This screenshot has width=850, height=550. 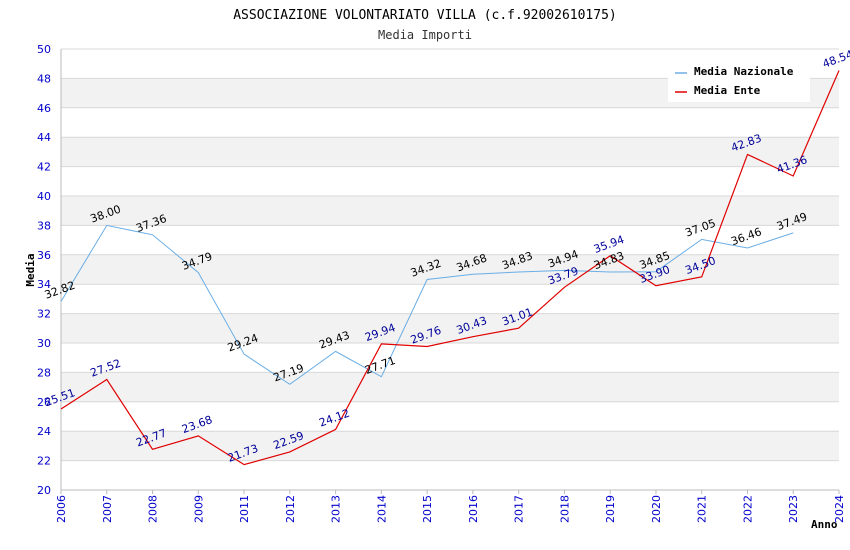 I want to click on y-axis-title: Media, so click(x=30, y=269).